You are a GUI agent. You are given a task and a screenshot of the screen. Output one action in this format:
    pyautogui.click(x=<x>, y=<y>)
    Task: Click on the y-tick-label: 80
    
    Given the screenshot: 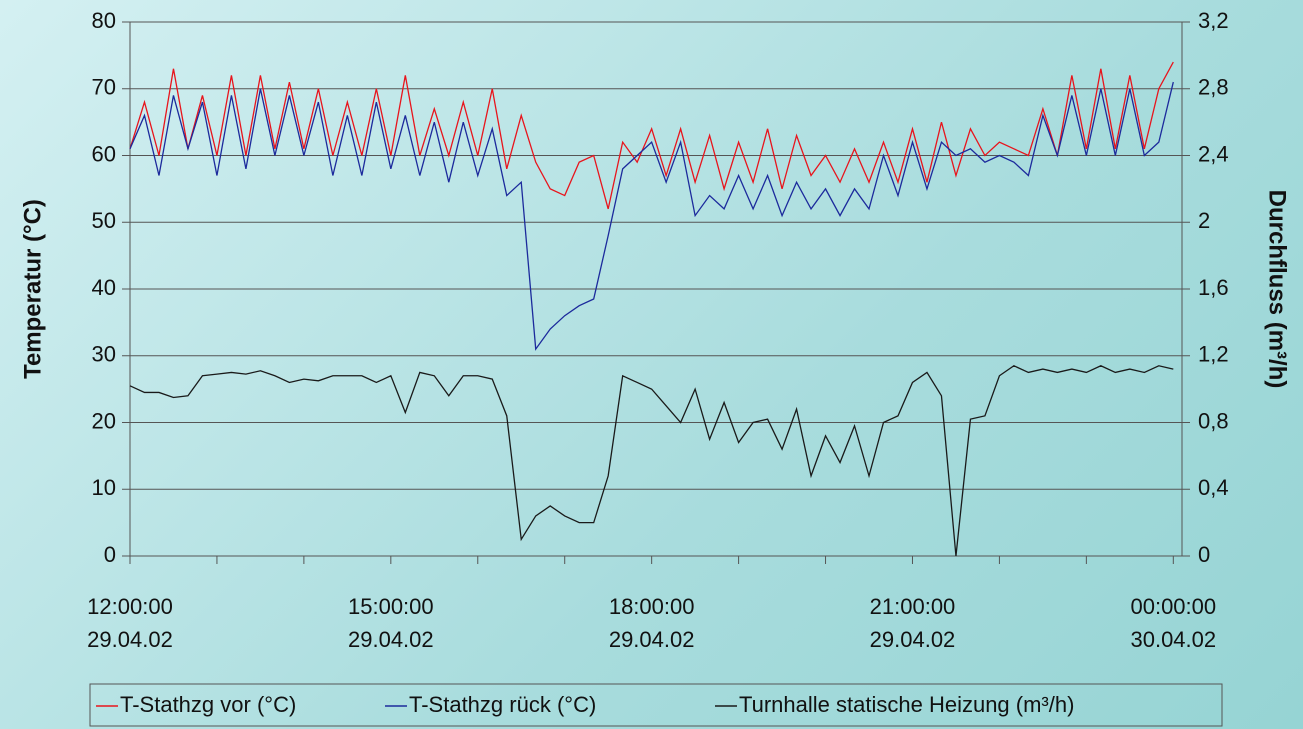 What is the action you would take?
    pyautogui.click(x=104, y=20)
    